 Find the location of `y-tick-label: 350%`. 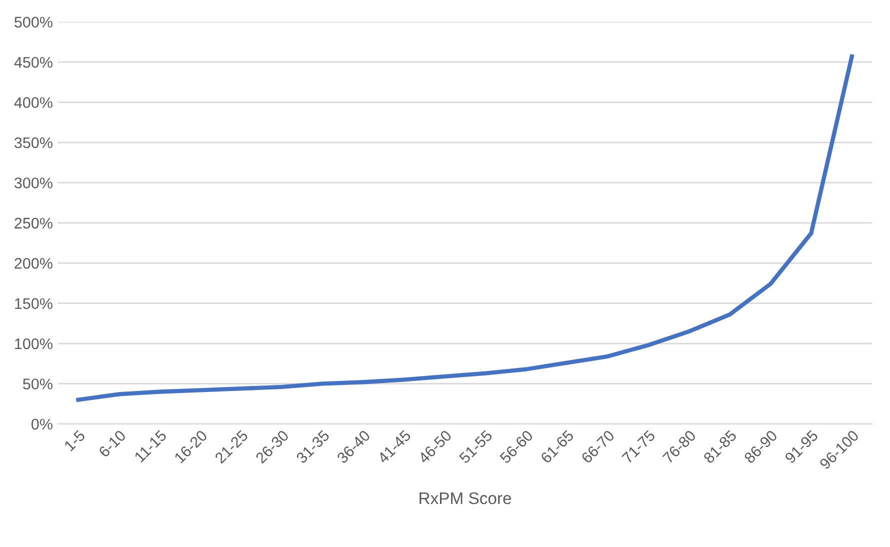

y-tick-label: 350% is located at coordinates (33, 142).